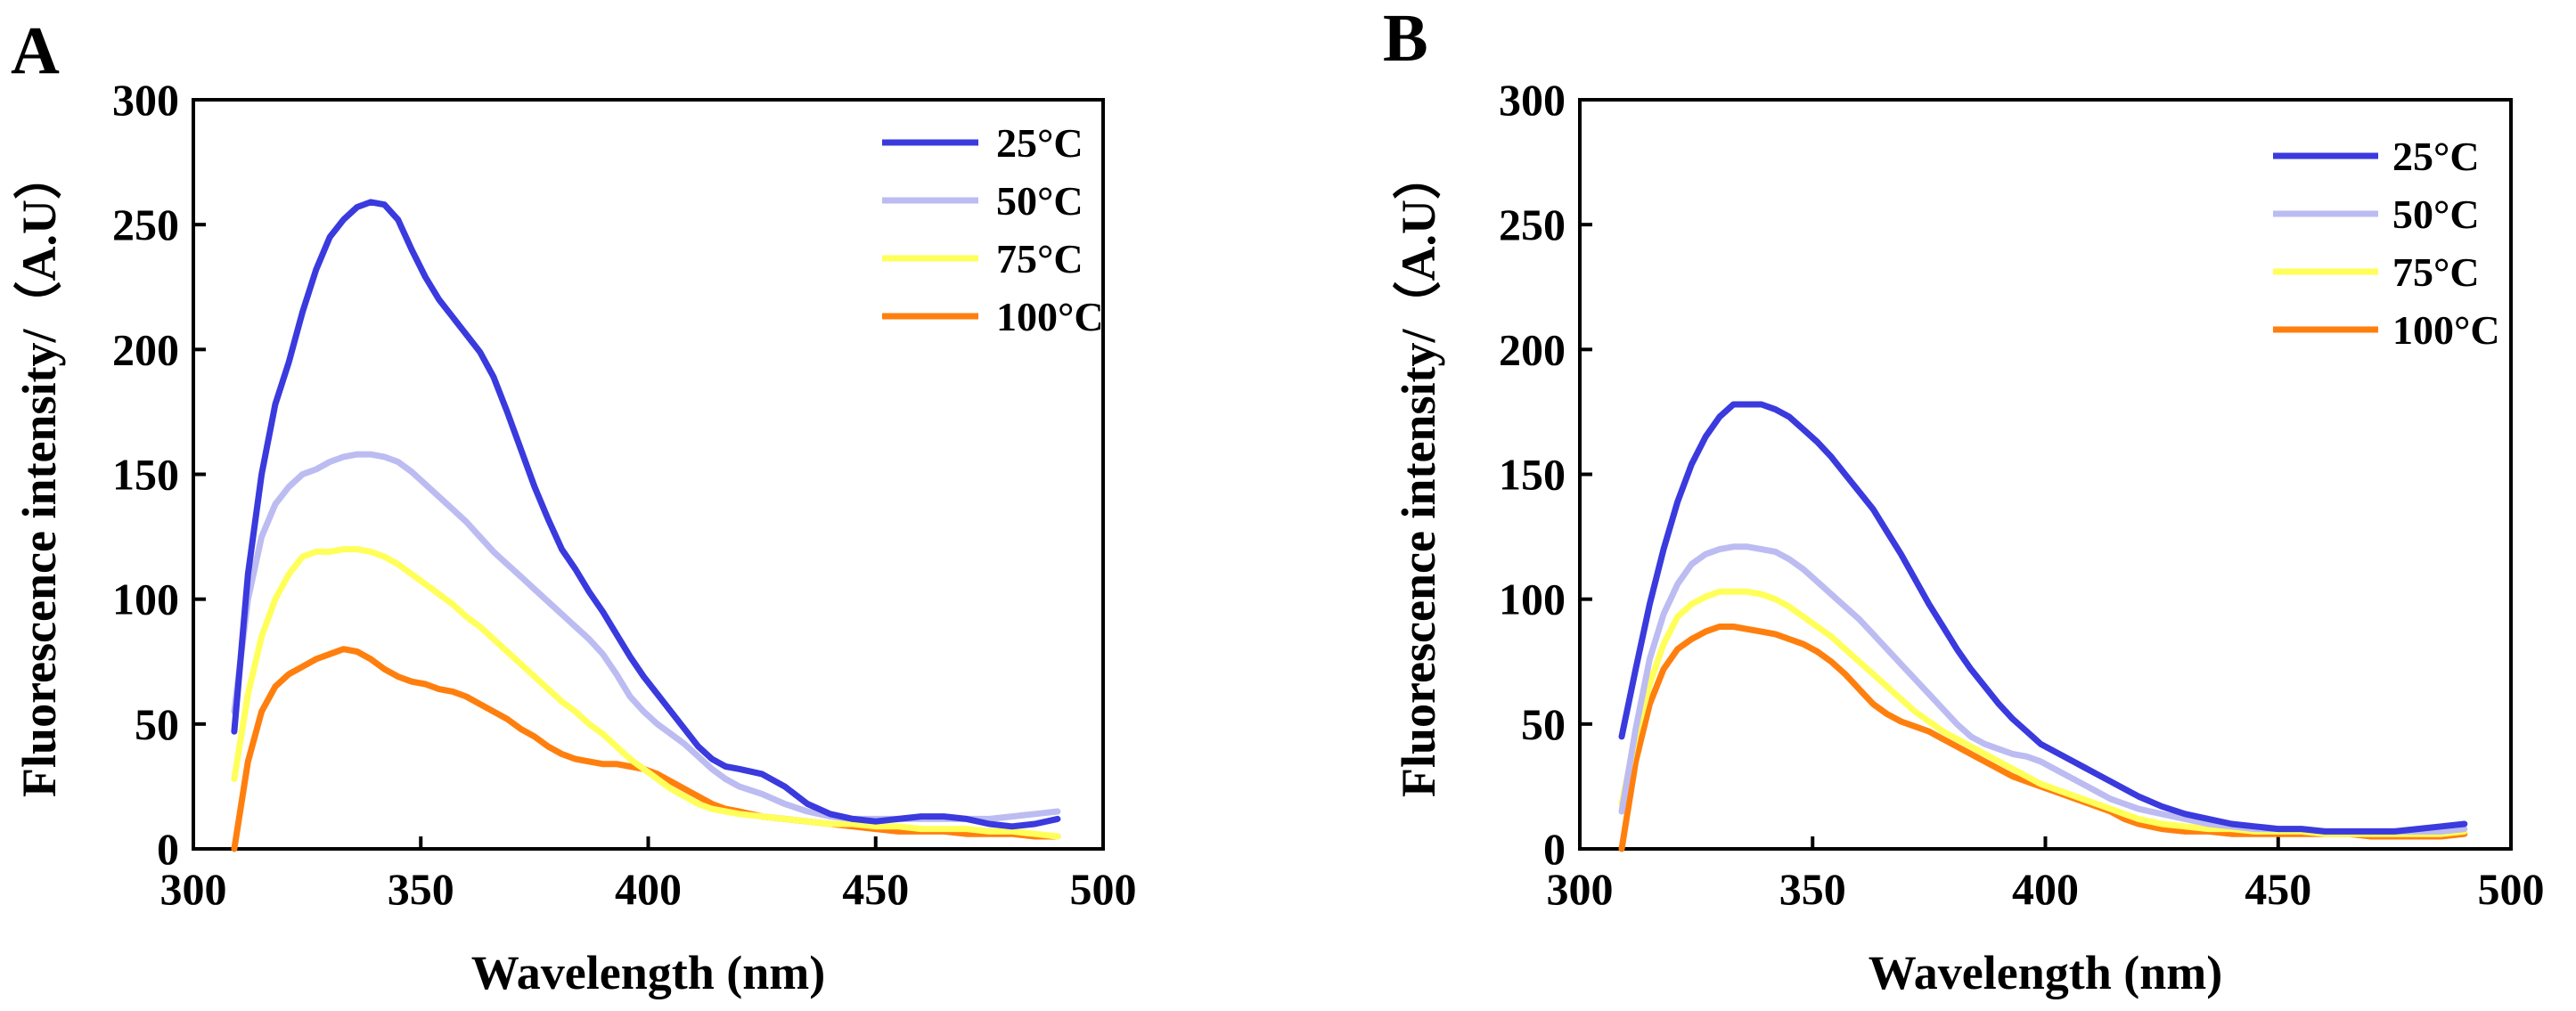 This screenshot has height=1011, width=2576. Describe the element at coordinates (646, 693) in the screenshot. I see `series-line-75Cc` at that location.